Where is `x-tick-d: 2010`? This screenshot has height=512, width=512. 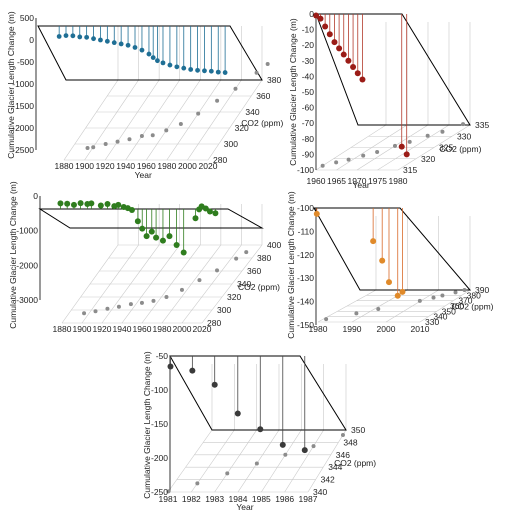
x-tick-d: 2010 is located at coordinates (420, 329).